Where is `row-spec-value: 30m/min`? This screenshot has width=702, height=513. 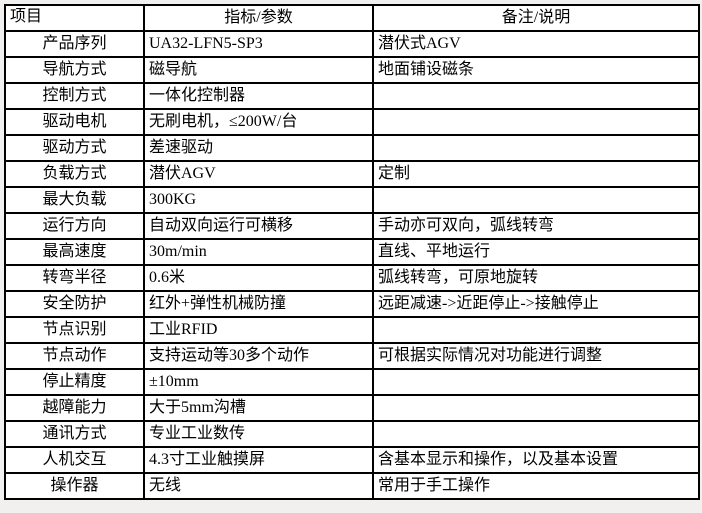 row-spec-value: 30m/min is located at coordinates (258, 252).